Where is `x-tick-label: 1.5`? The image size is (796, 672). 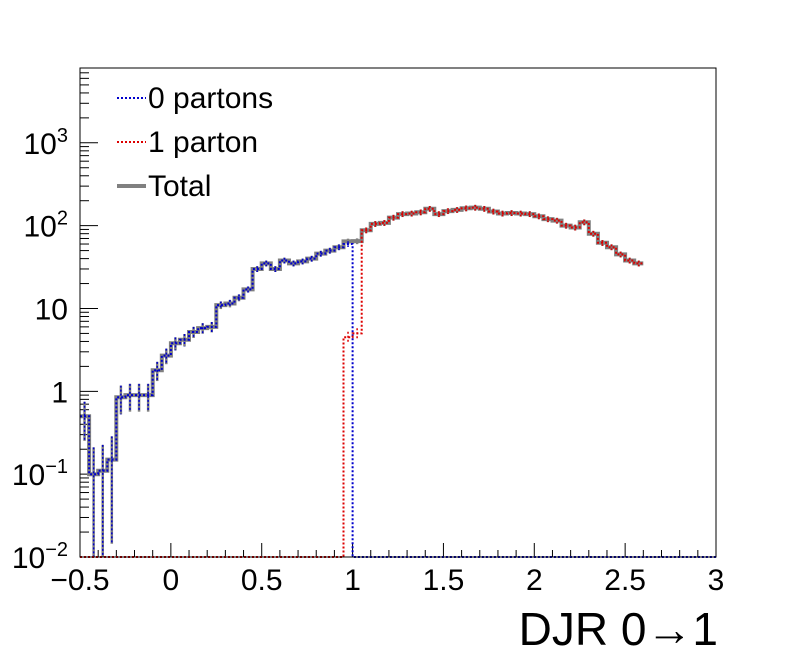
x-tick-label: 1.5 is located at coordinates (444, 580).